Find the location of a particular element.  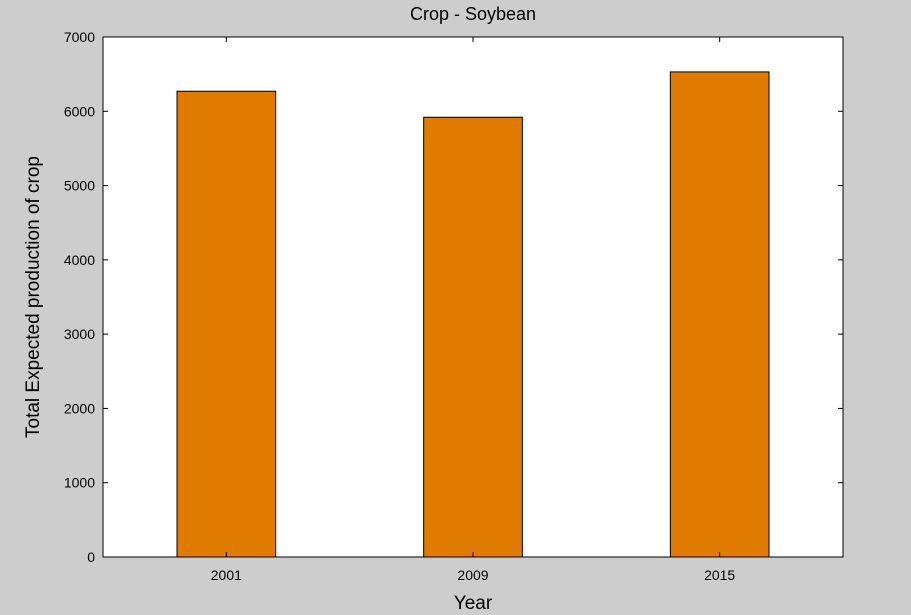

y-tick-label: 0 is located at coordinates (91, 557).